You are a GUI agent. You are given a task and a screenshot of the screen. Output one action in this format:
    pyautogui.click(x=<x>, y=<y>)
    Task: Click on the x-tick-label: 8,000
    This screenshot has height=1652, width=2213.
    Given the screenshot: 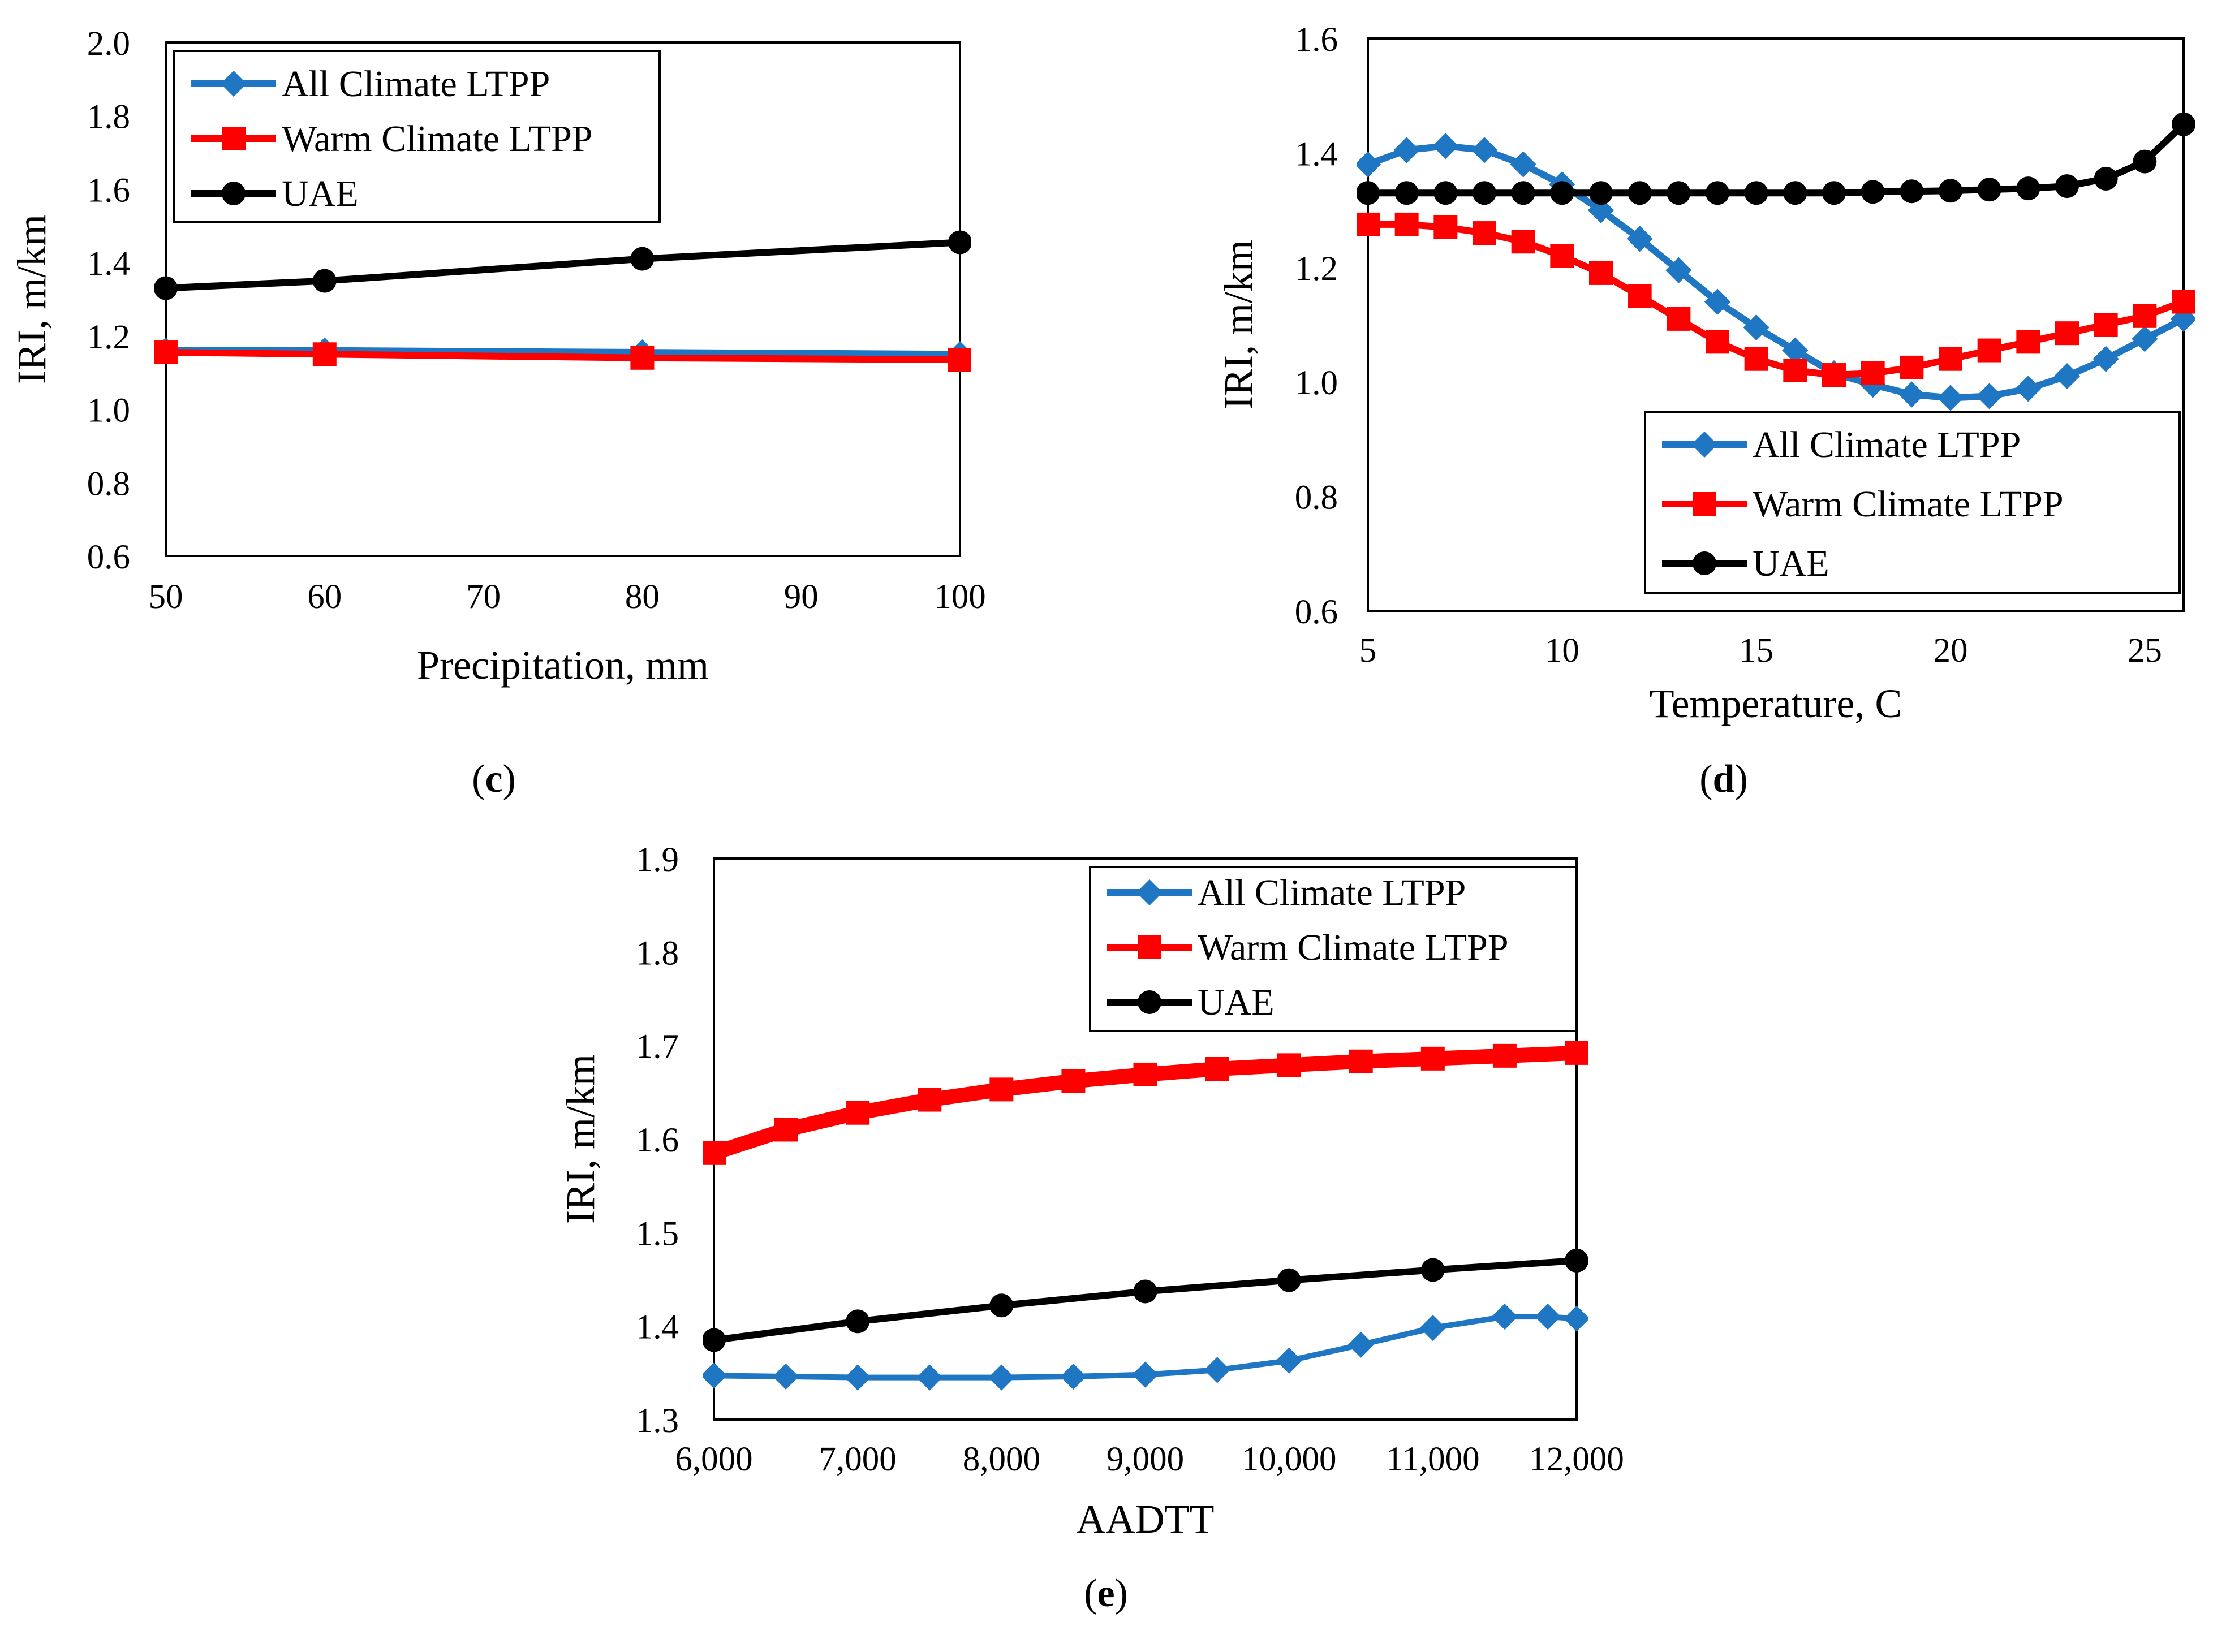 What is the action you would take?
    pyautogui.click(x=1001, y=1459)
    